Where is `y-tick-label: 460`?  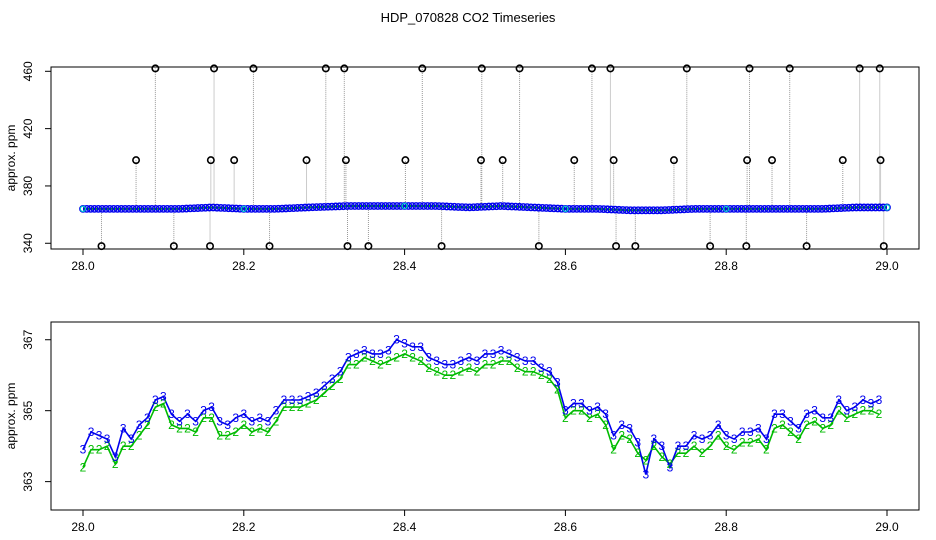 y-tick-label: 460 is located at coordinates (28, 71).